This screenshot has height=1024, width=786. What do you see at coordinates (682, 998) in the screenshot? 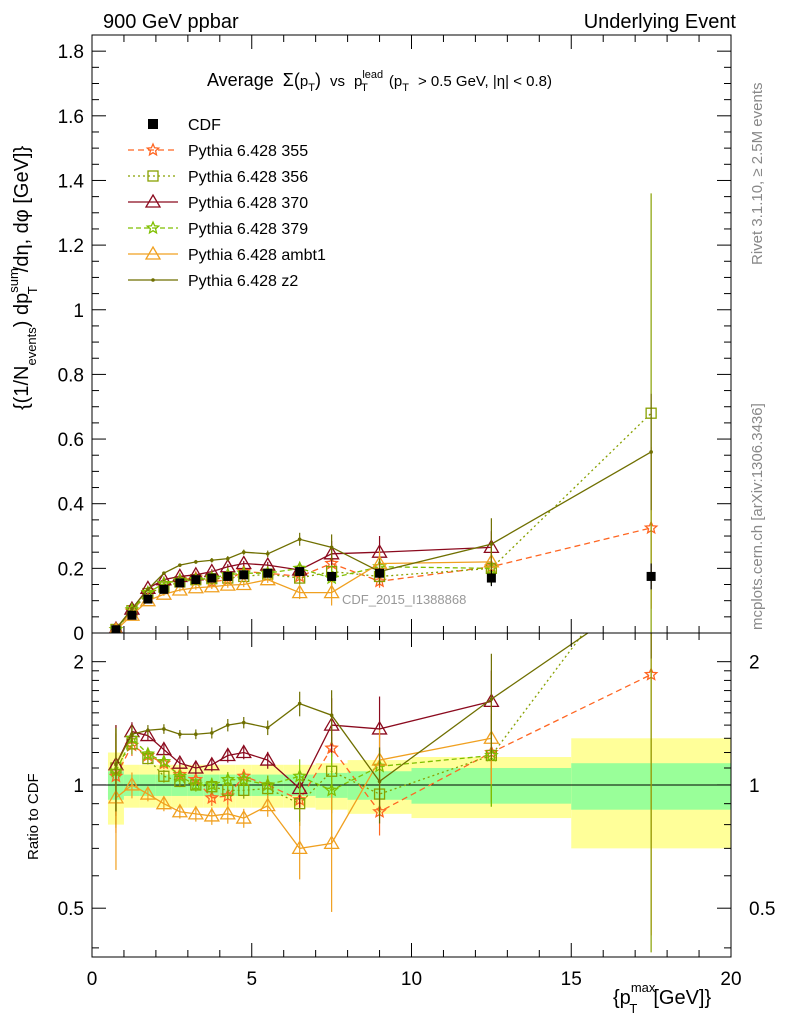
I see `xlabel-tail: [GeV]}` at bounding box center [682, 998].